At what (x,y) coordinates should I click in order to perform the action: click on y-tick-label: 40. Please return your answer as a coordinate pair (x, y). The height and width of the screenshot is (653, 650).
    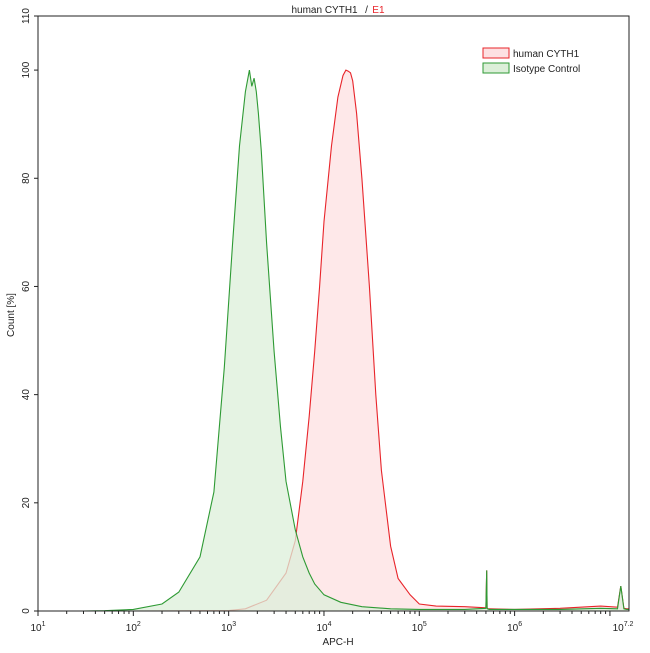
    Looking at the image, I should click on (26, 395).